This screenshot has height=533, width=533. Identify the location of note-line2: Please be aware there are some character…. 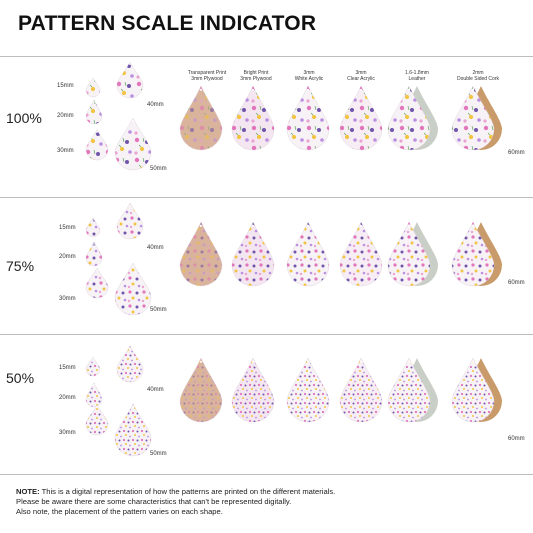
(154, 501).